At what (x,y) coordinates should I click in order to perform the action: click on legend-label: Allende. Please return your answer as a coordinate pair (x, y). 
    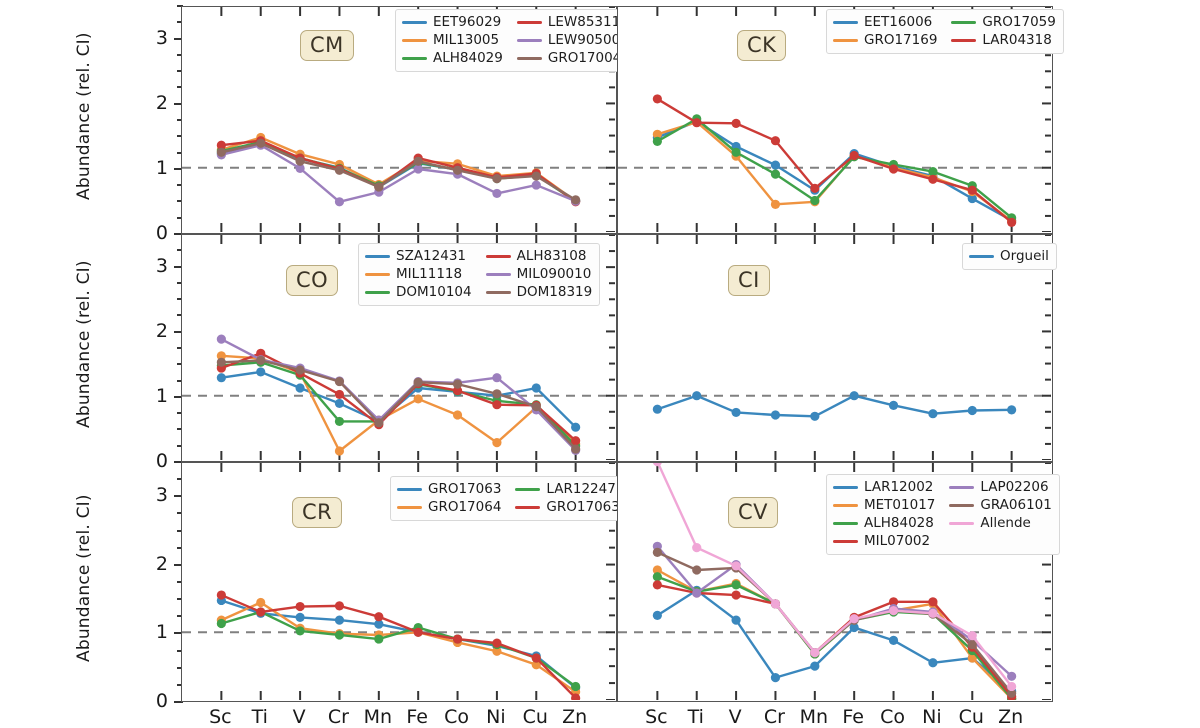
    Looking at the image, I should click on (1005, 522).